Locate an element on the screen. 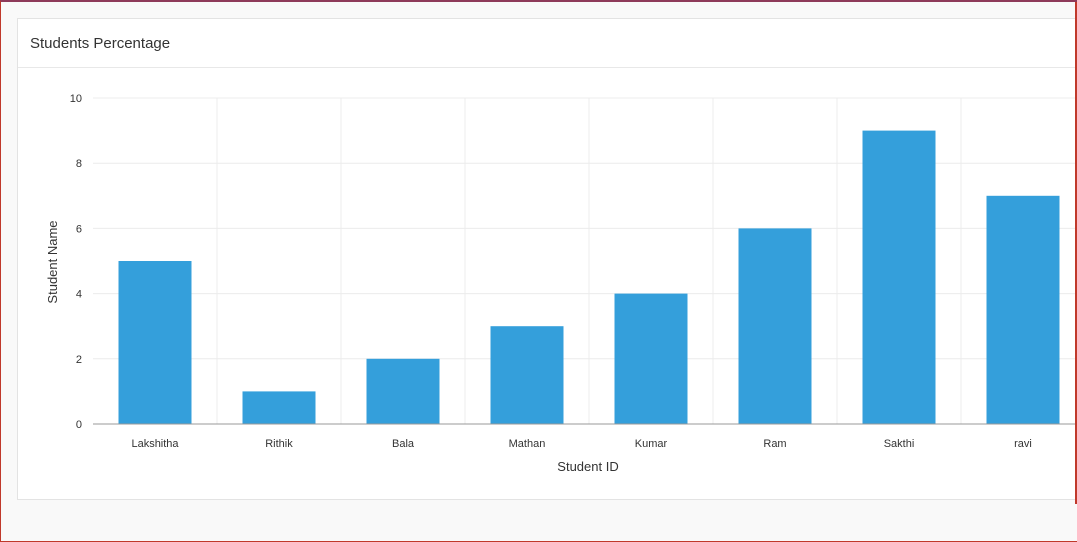 This screenshot has width=1077, height=542. y-tick-label: 0 is located at coordinates (79, 425).